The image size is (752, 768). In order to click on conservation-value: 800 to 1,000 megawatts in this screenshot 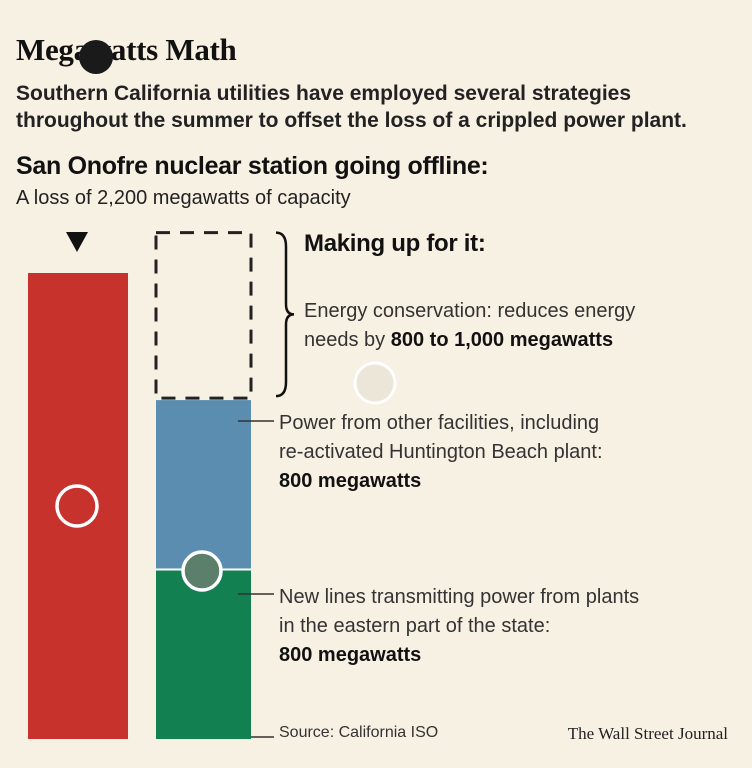, I will do `click(502, 340)`.